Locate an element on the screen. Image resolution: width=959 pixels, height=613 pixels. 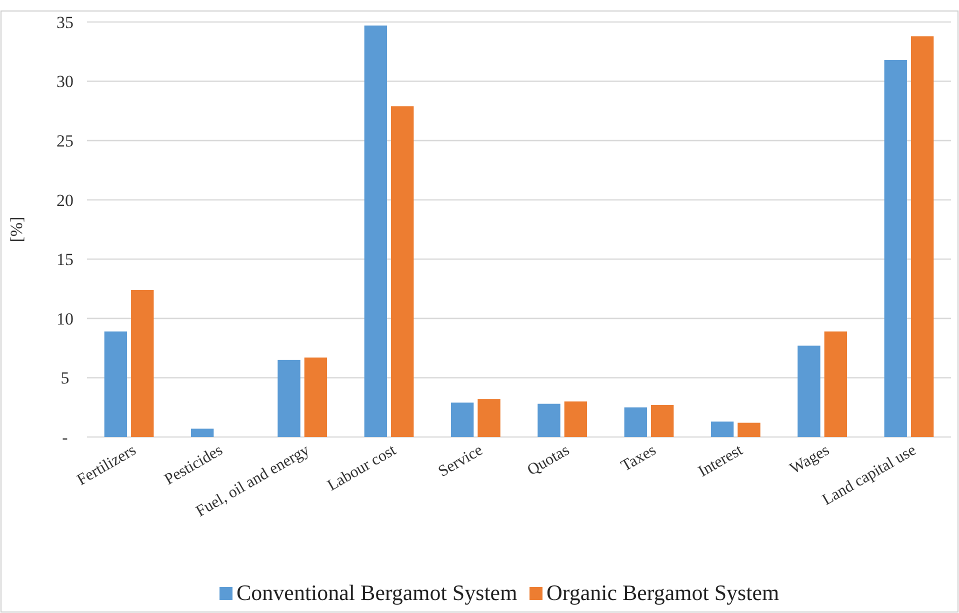
y-tick-label: 20 is located at coordinates (65, 200).